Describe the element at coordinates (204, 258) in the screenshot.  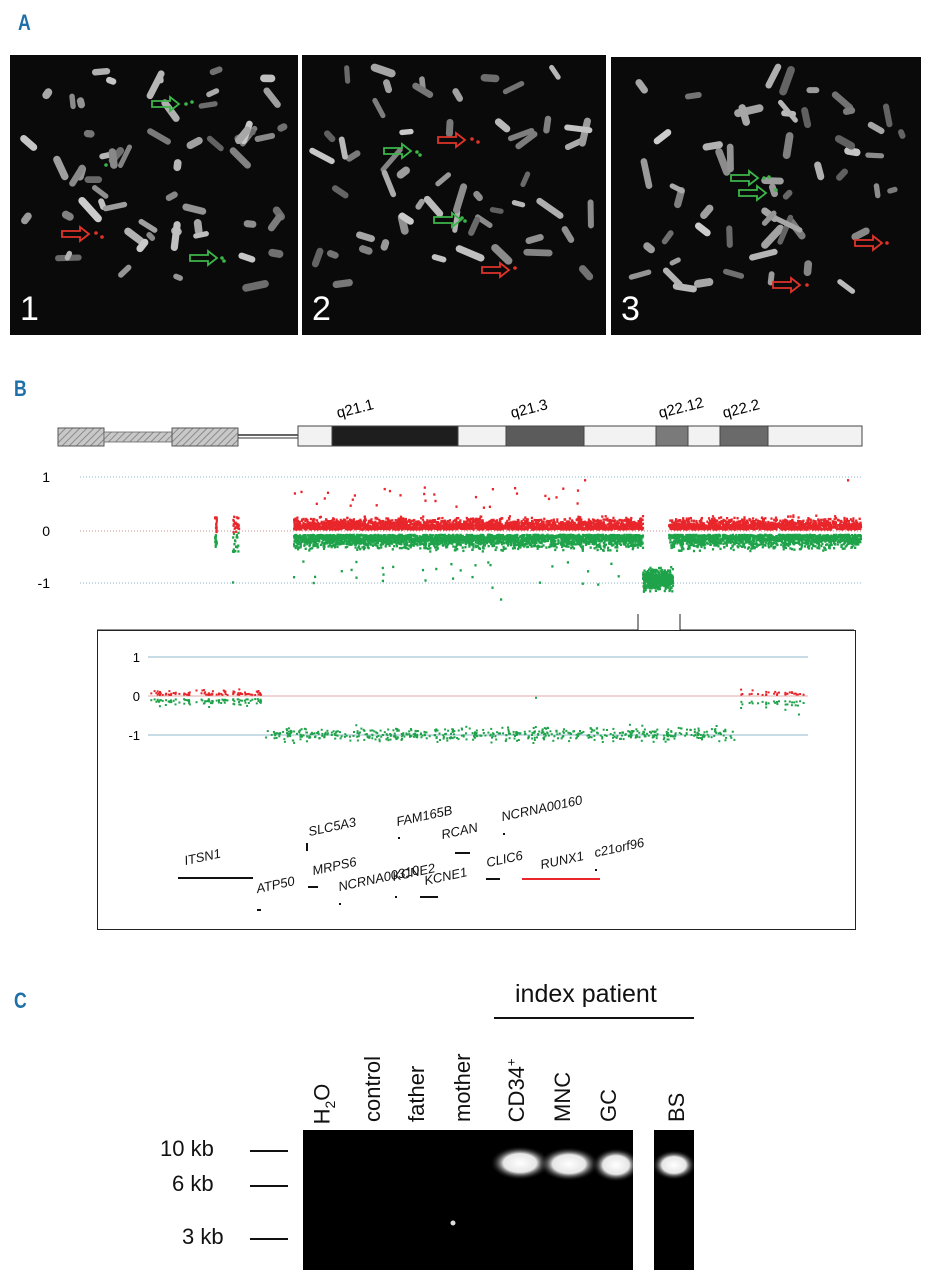
I see `green-arrow` at that location.